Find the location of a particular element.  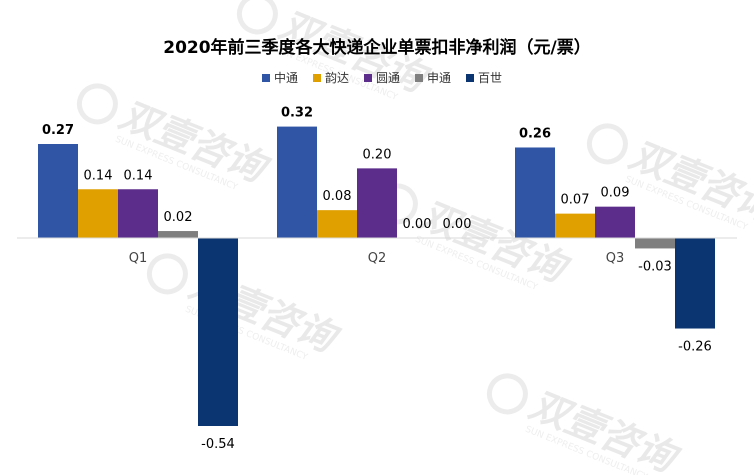

legend-label: 百世 is located at coordinates (490, 78).